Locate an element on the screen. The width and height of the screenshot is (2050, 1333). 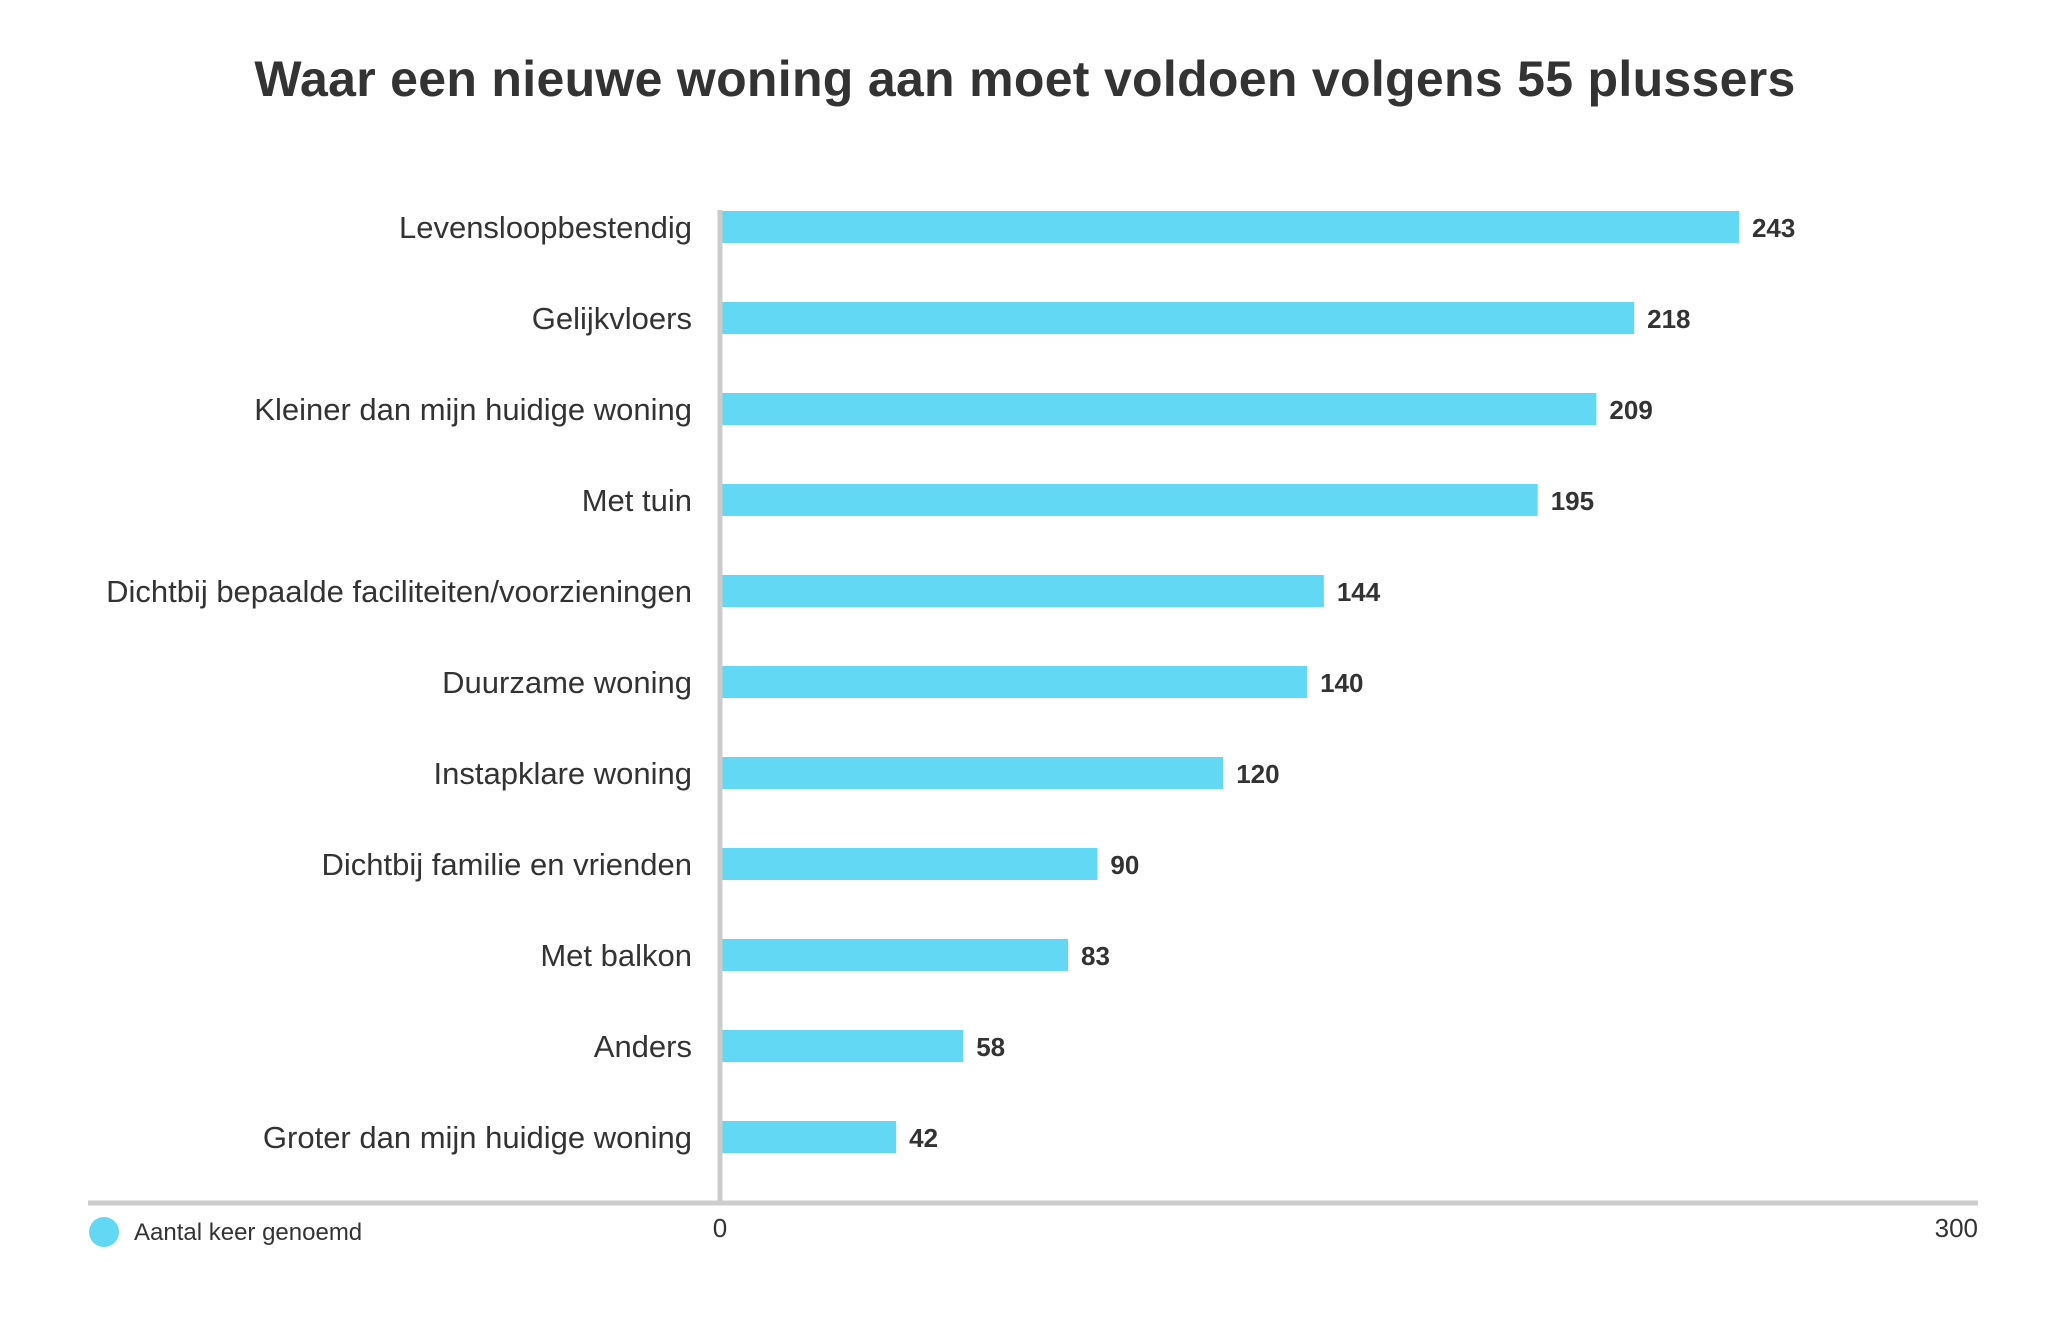
x-tick-label: 300 is located at coordinates (1956, 1228).